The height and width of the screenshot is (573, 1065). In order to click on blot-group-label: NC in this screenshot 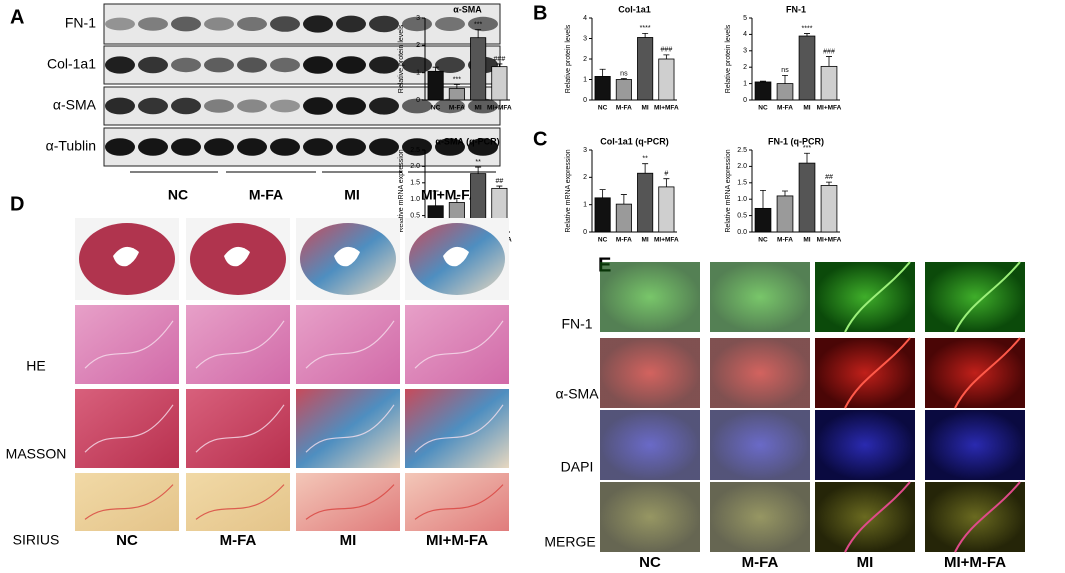, I will do `click(178, 195)`.